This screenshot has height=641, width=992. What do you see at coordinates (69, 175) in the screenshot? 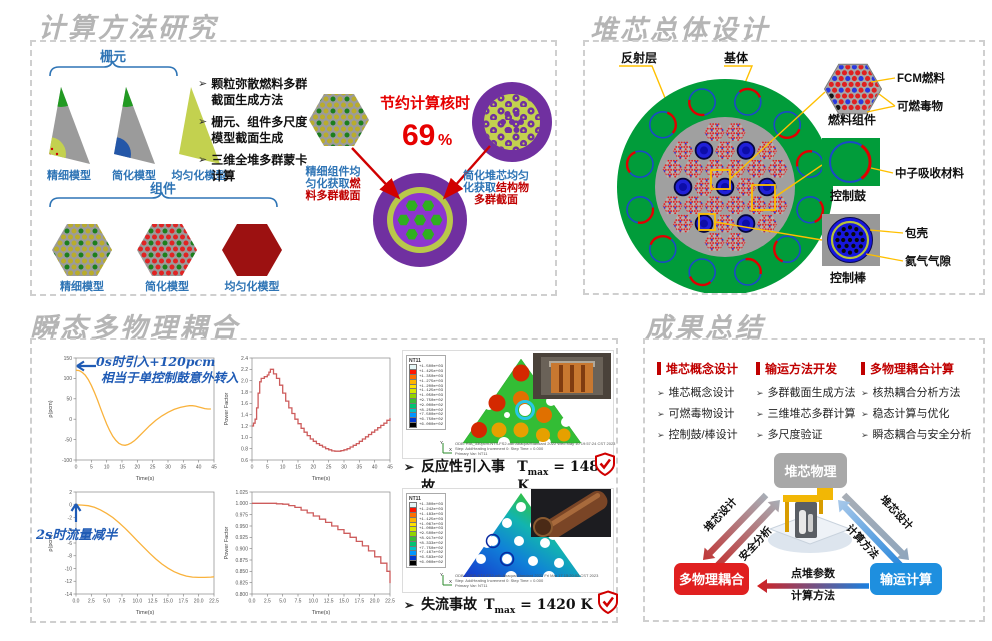
I see `lattice-model-label: 精细模型` at bounding box center [69, 175].